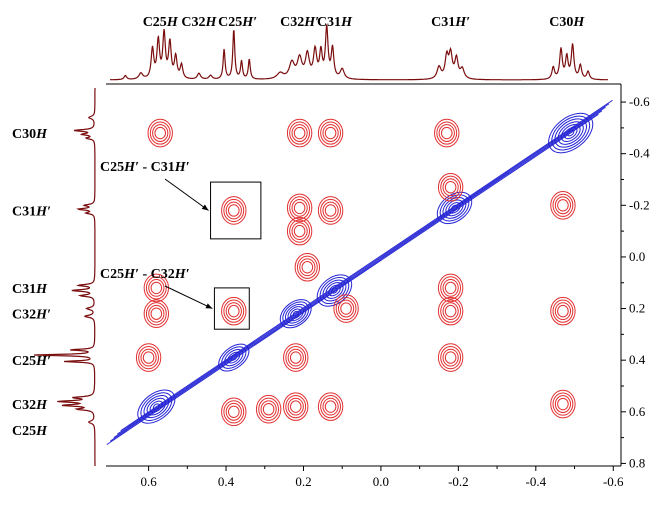  What do you see at coordinates (359, 52) in the screenshot?
I see `top-1d-projection` at bounding box center [359, 52].